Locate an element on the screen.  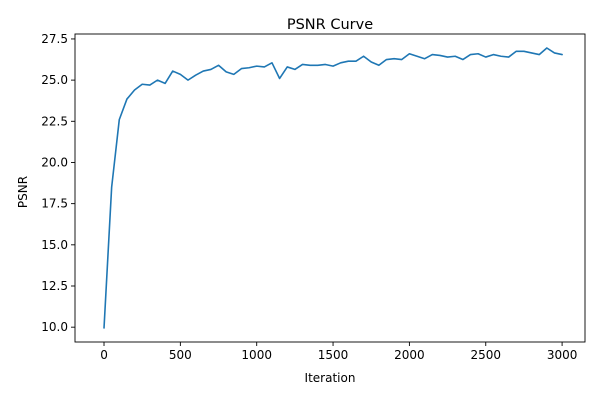
x-tick-label: 1500 is located at coordinates (333, 355).